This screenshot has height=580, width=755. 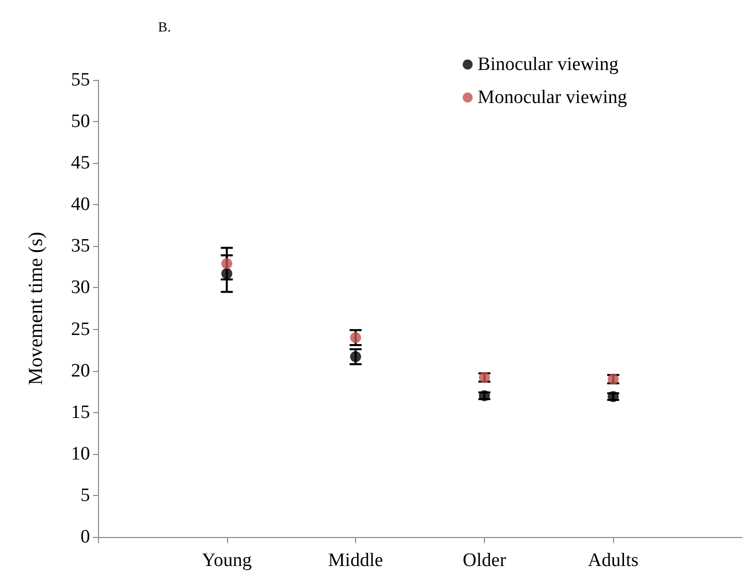 What do you see at coordinates (80, 287) in the screenshot?
I see `y-tick-label: 30` at bounding box center [80, 287].